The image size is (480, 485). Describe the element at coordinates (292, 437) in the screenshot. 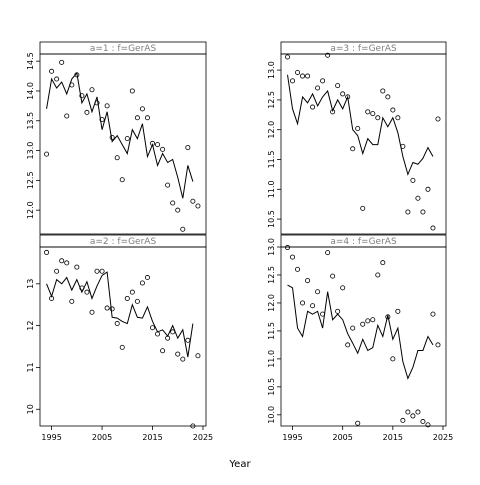

I see `x-tick-label: 1995` at that location.